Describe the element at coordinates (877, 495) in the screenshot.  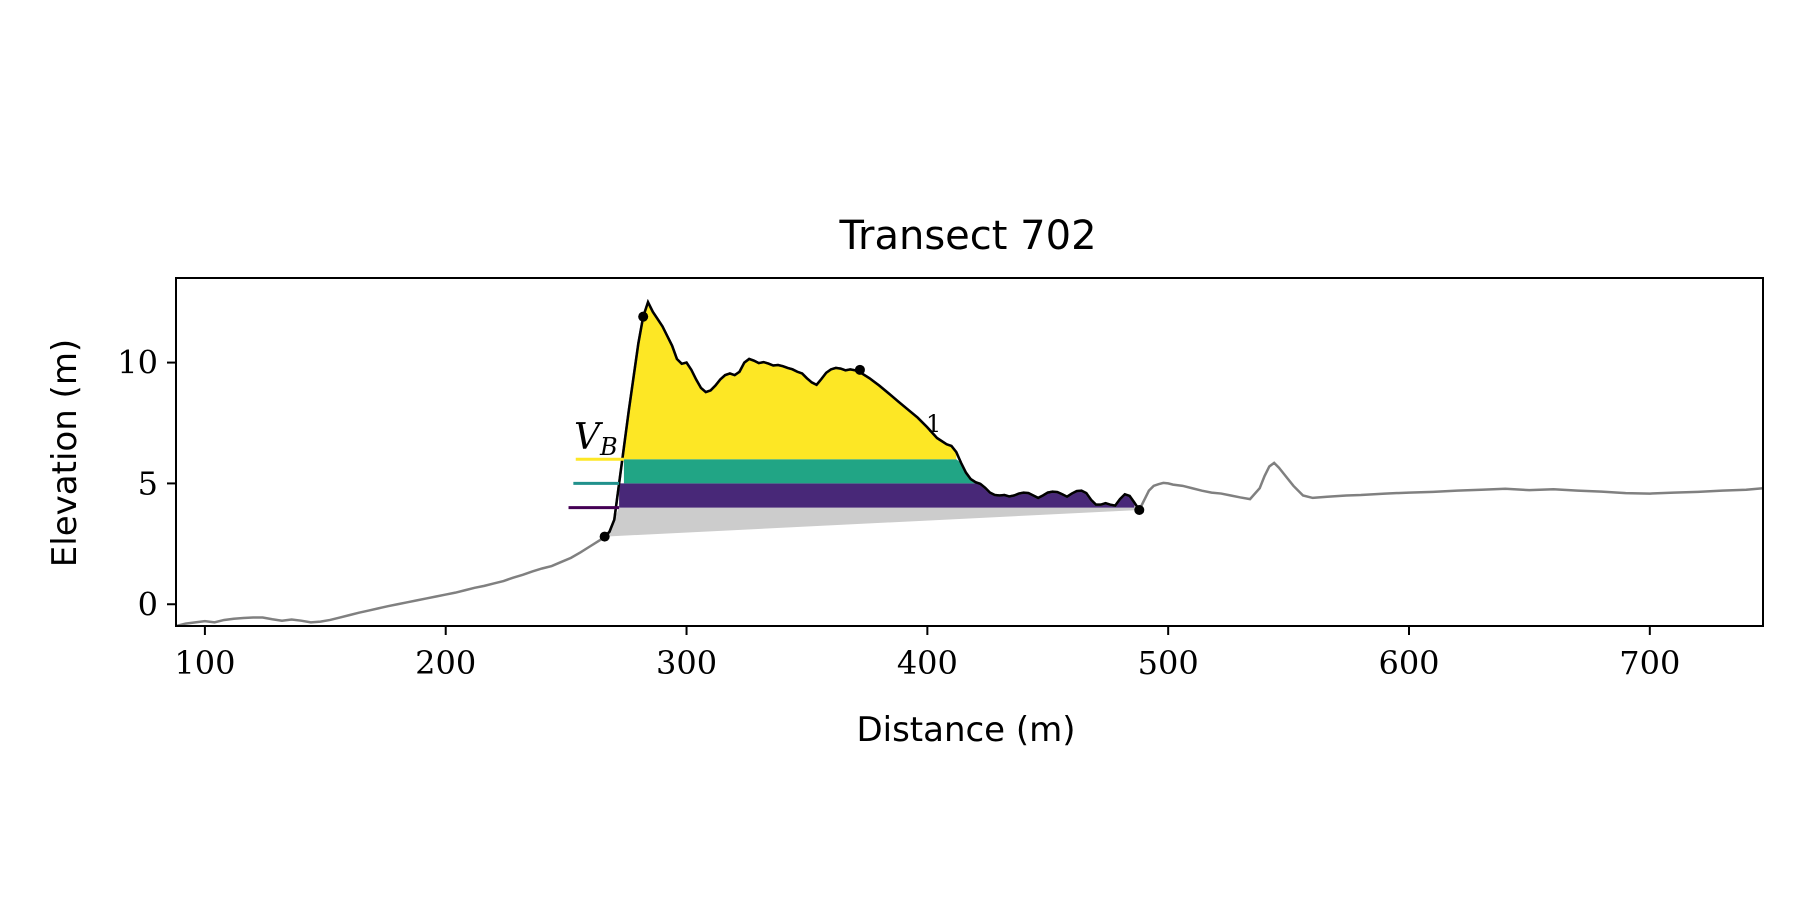
I see `band-low` at that location.